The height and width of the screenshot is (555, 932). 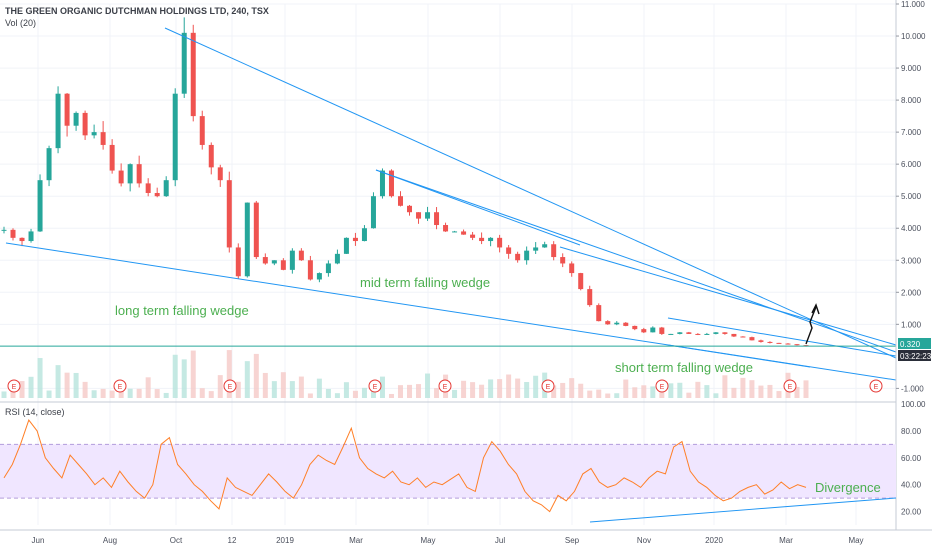 I want to click on time-tick-label: Aug, so click(x=110, y=540).